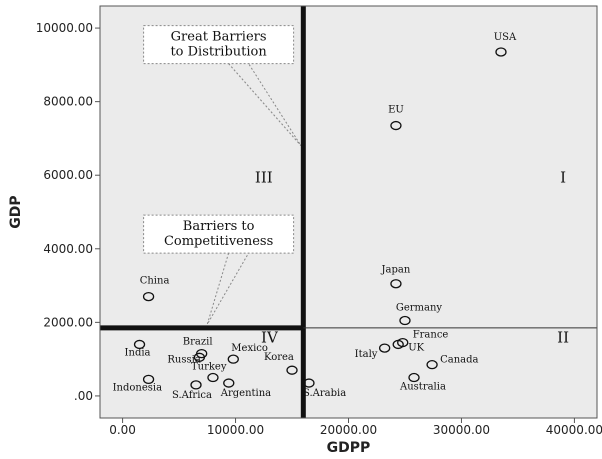 The image size is (602, 459). What do you see at coordinates (155, 289) in the screenshot?
I see `data-point: China` at bounding box center [155, 289].